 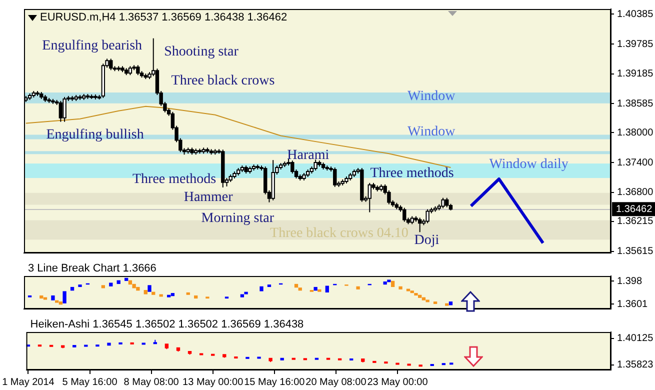 I want to click on y-tick-label: 1.35823, so click(x=635, y=365).